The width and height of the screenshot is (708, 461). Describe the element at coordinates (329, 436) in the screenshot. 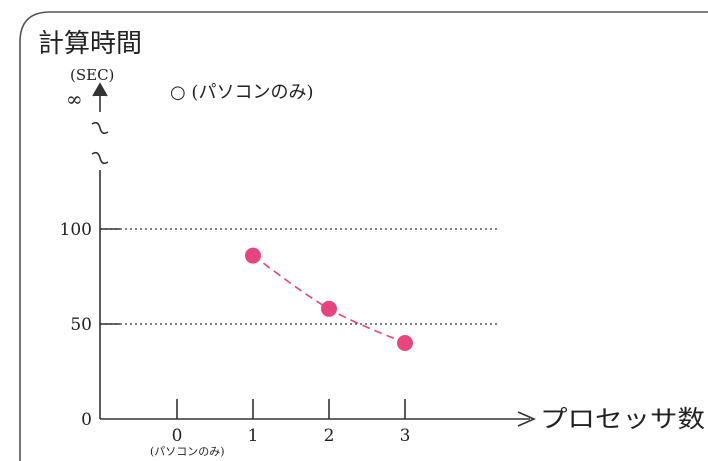

I see `x-tick-label: 2` at that location.